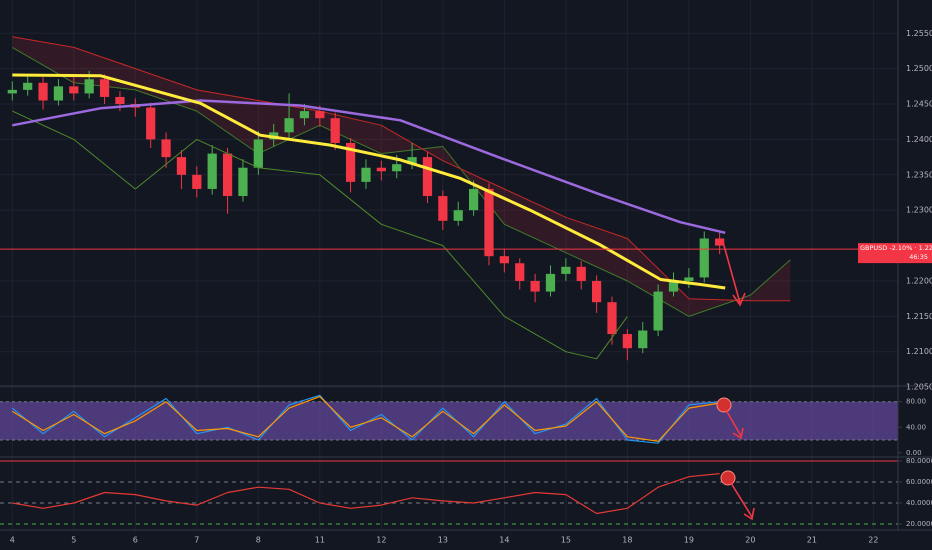 This screenshot has height=550, width=932. I want to click on y-tick-label: 1.2050, so click(919, 387).